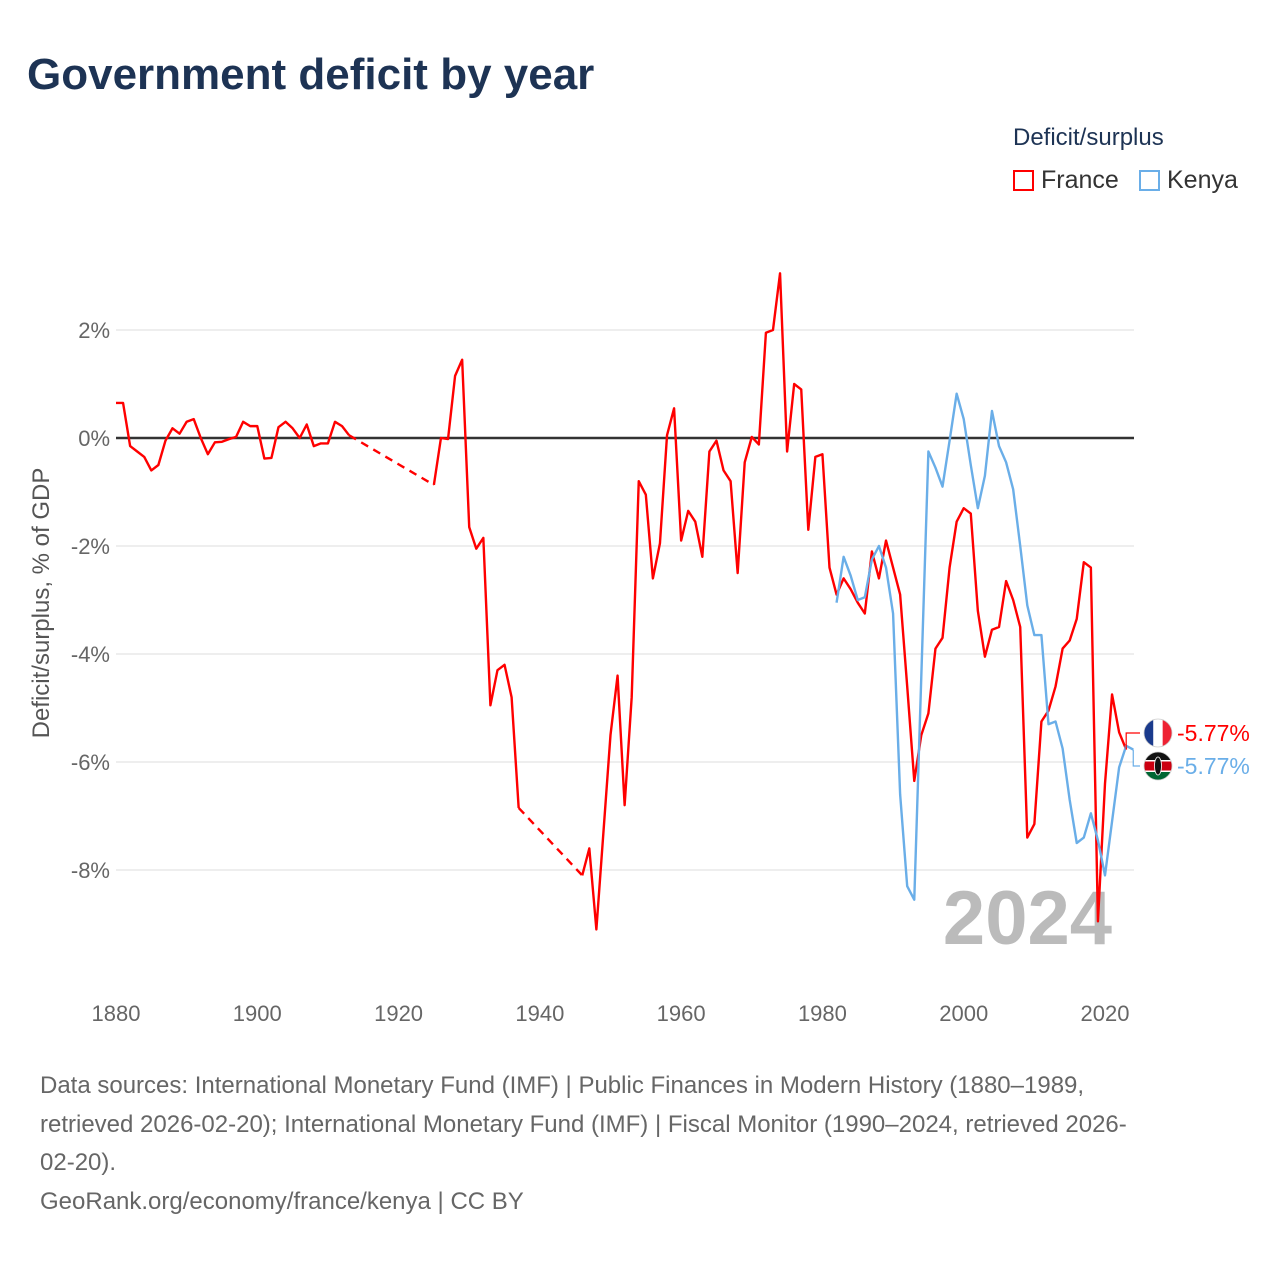 The width and height of the screenshot is (1280, 1280). Describe the element at coordinates (963, 1013) in the screenshot. I see `x-tick-label: 2000` at that location.